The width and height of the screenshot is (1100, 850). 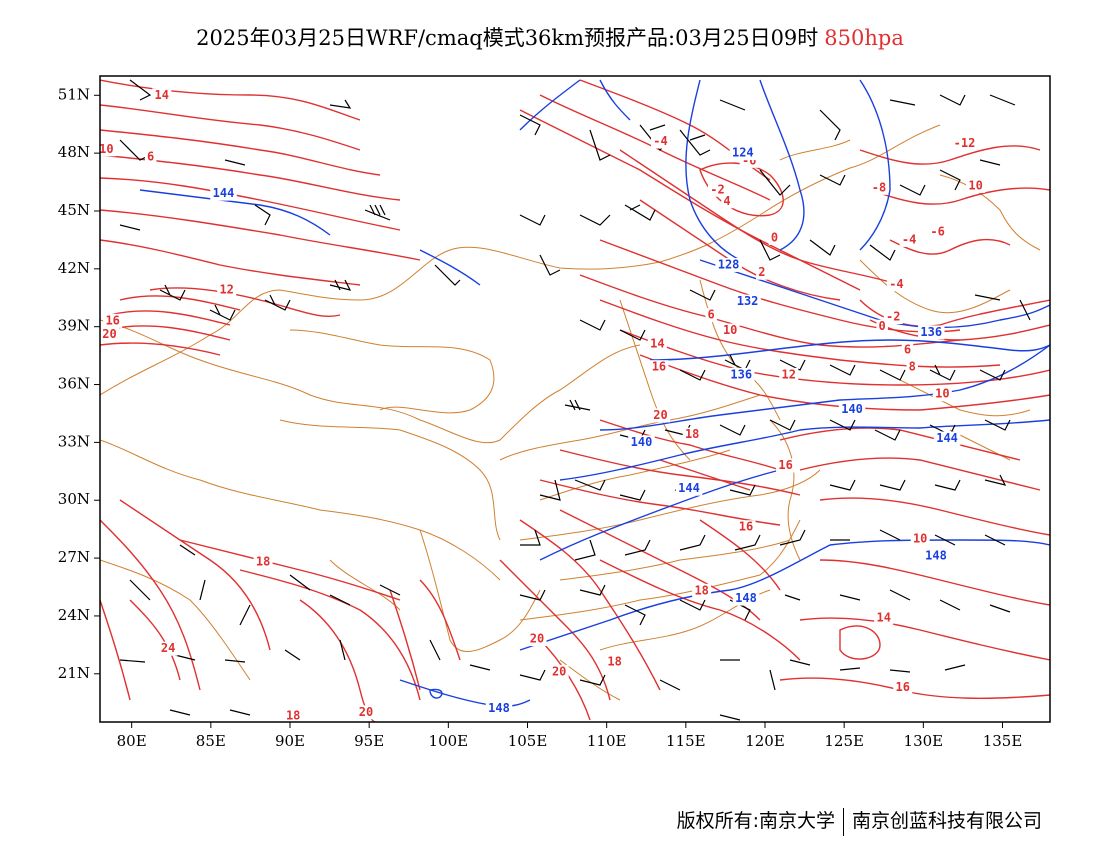 What do you see at coordinates (211, 741) in the screenshot?
I see `x-tick-label: 85E` at bounding box center [211, 741].